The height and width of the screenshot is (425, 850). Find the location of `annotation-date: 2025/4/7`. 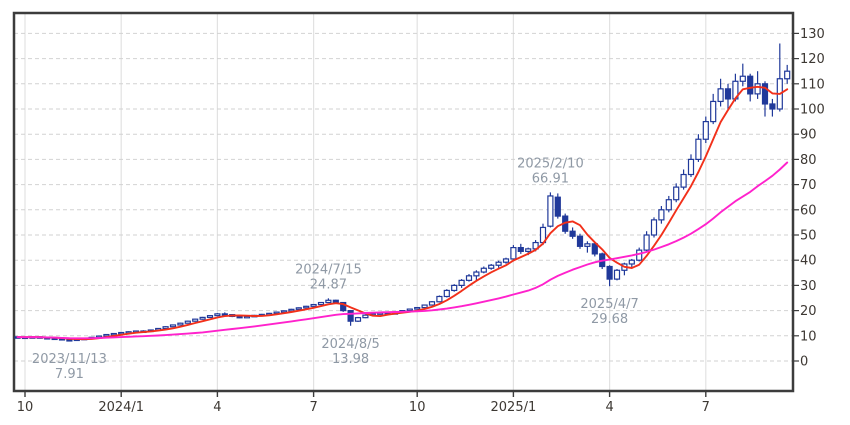

annotation-date: 2025/4/7 is located at coordinates (609, 304).